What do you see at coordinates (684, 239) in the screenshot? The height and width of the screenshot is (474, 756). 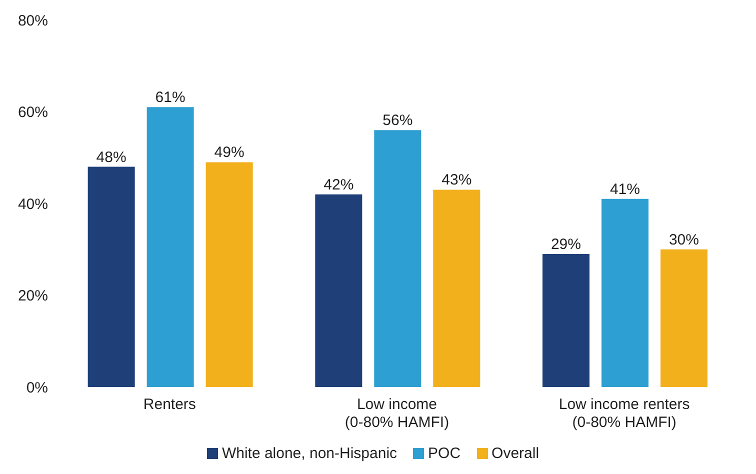 I see `data-label: 30%` at bounding box center [684, 239].